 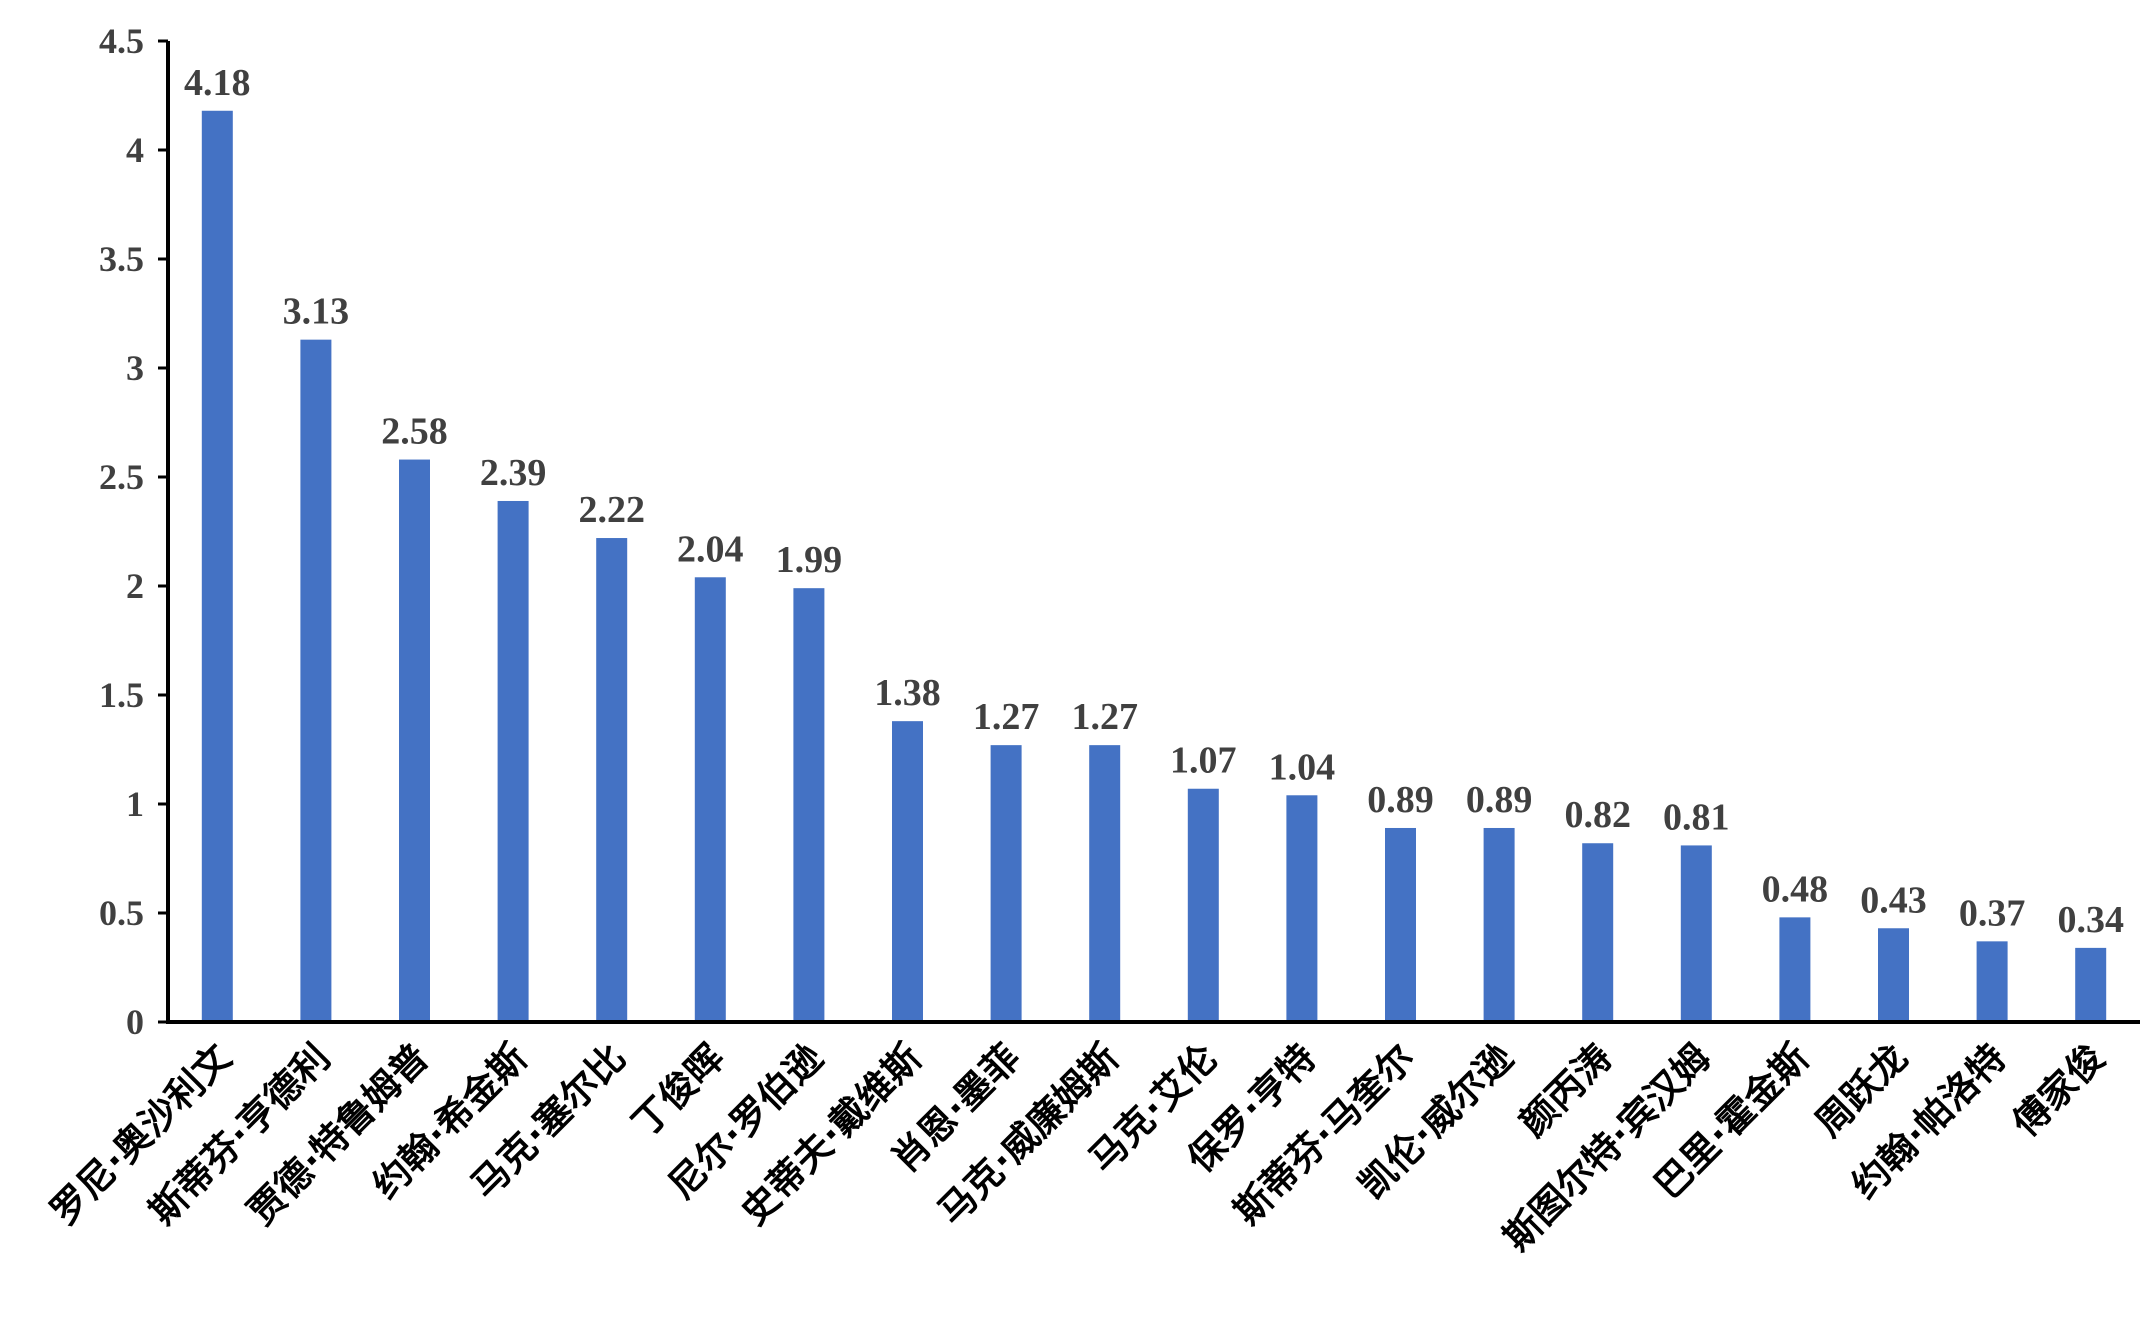 What do you see at coordinates (217, 83) in the screenshot?
I see `data-label: 4.18` at bounding box center [217, 83].